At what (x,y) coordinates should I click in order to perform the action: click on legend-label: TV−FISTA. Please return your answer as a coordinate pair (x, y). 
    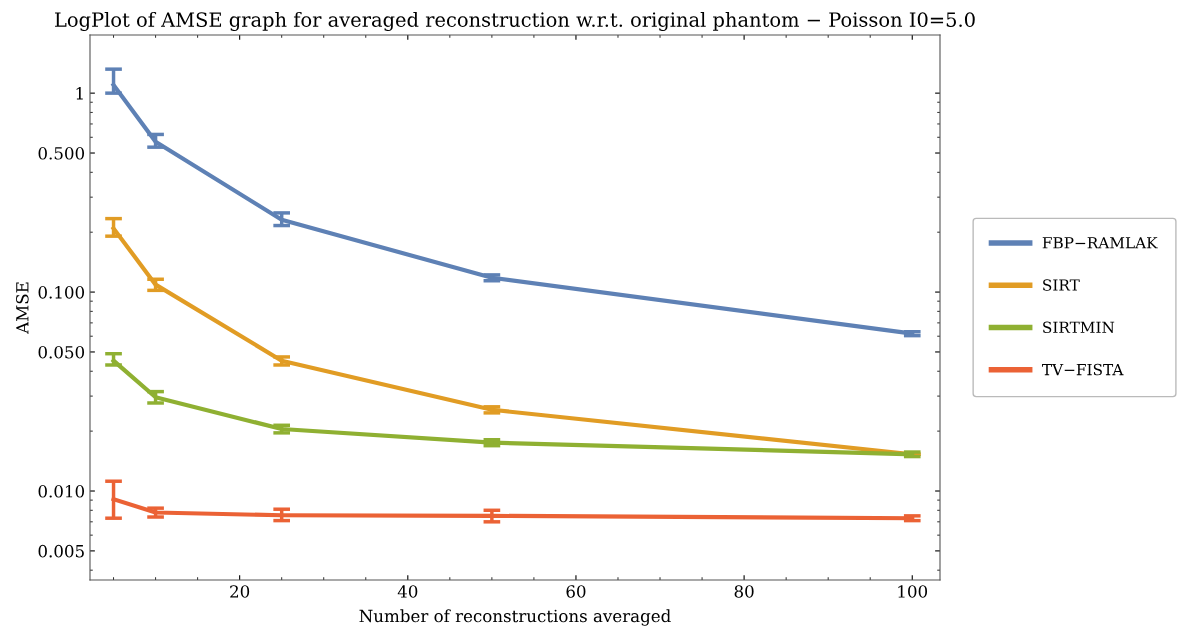
    Looking at the image, I should click on (1083, 369).